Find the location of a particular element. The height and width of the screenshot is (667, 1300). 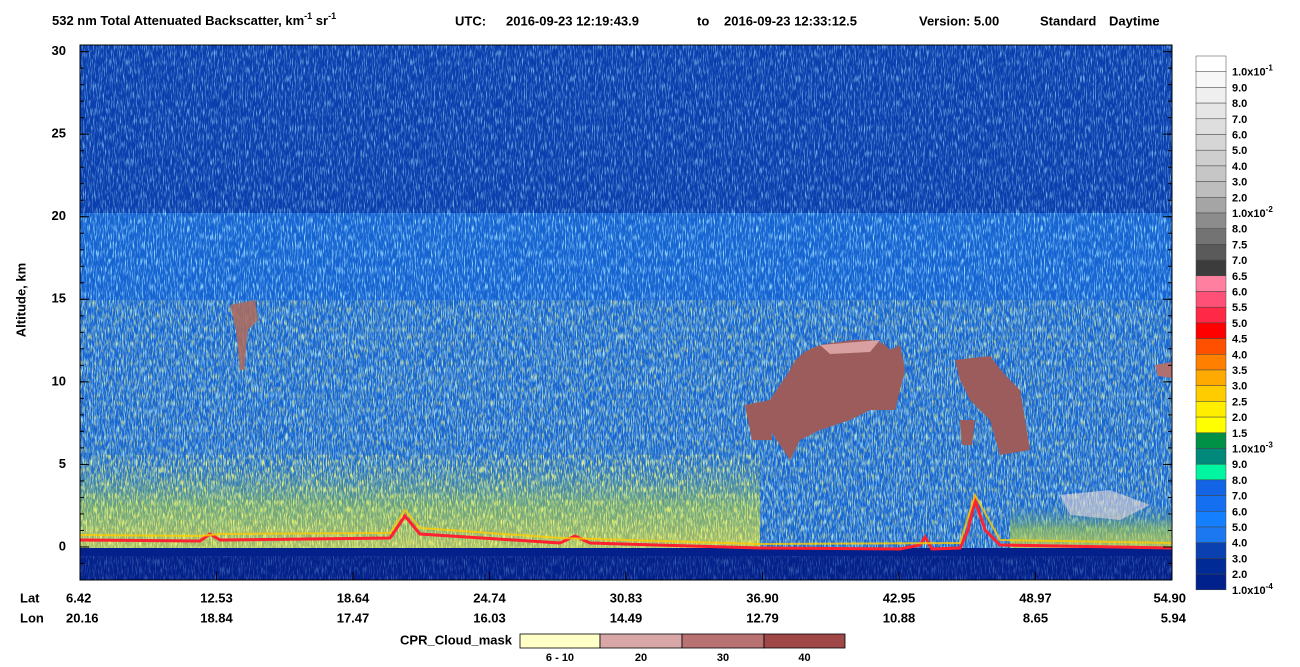

colorbar-label-text: 9.0 is located at coordinates (1239, 465).